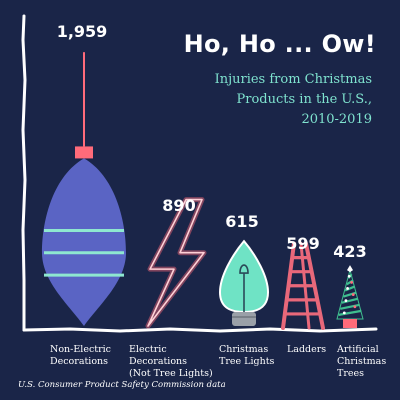 The height and width of the screenshot is (400, 400). What do you see at coordinates (84, 242) in the screenshot?
I see `ornament-body` at bounding box center [84, 242].